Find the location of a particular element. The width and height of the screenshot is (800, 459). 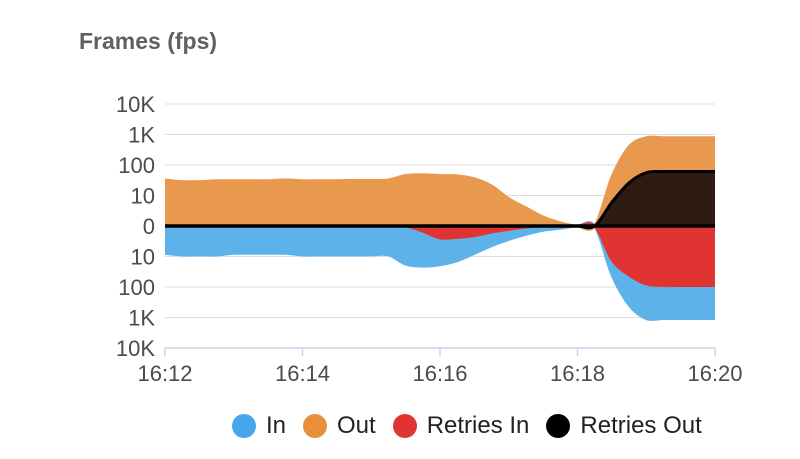

x-tick-label: 16:12 is located at coordinates (164, 373).